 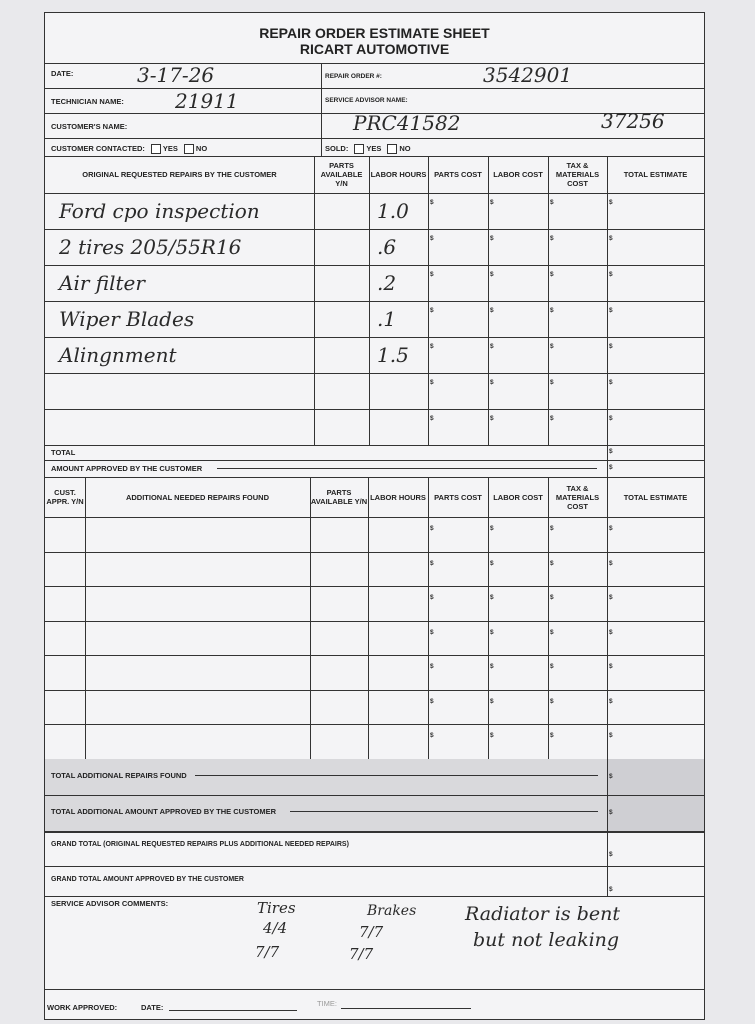 I want to click on column-header: TOTAL ESTIMATE, so click(x=655, y=174).